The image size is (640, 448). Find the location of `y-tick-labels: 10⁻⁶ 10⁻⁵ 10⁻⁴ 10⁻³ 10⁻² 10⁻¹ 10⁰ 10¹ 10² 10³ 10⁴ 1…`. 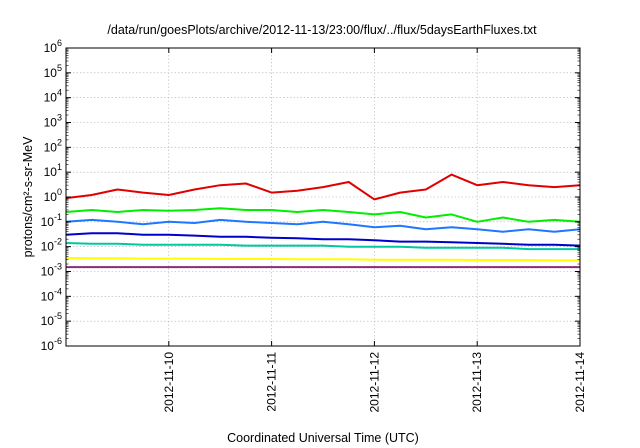

y-tick-labels: 10⁻⁶ 10⁻⁵ 10⁻⁴ 10⁻³ 10⁻² 10⁻¹ 10⁰ 10¹ 10² 10³ 10⁴ 1… is located at coordinates (51, 195).